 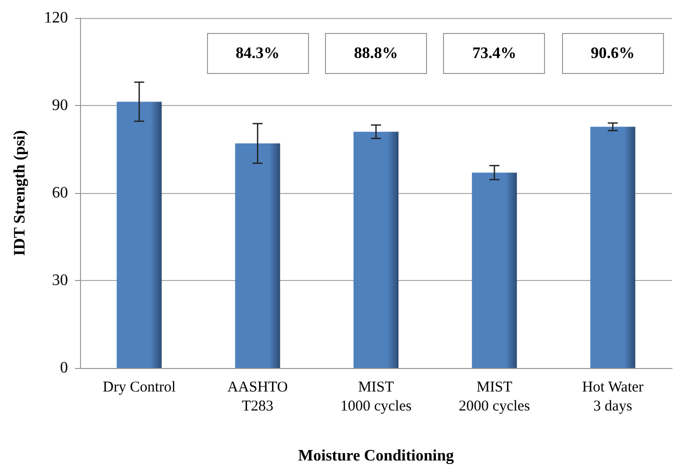 I want to click on y-tick-label: 90, so click(x=60, y=105).